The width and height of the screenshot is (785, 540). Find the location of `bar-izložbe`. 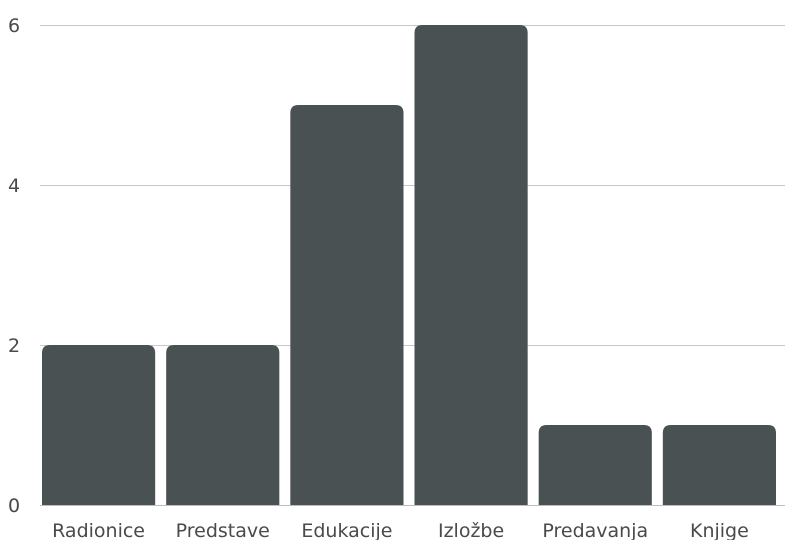

bar-izložbe is located at coordinates (471, 265).